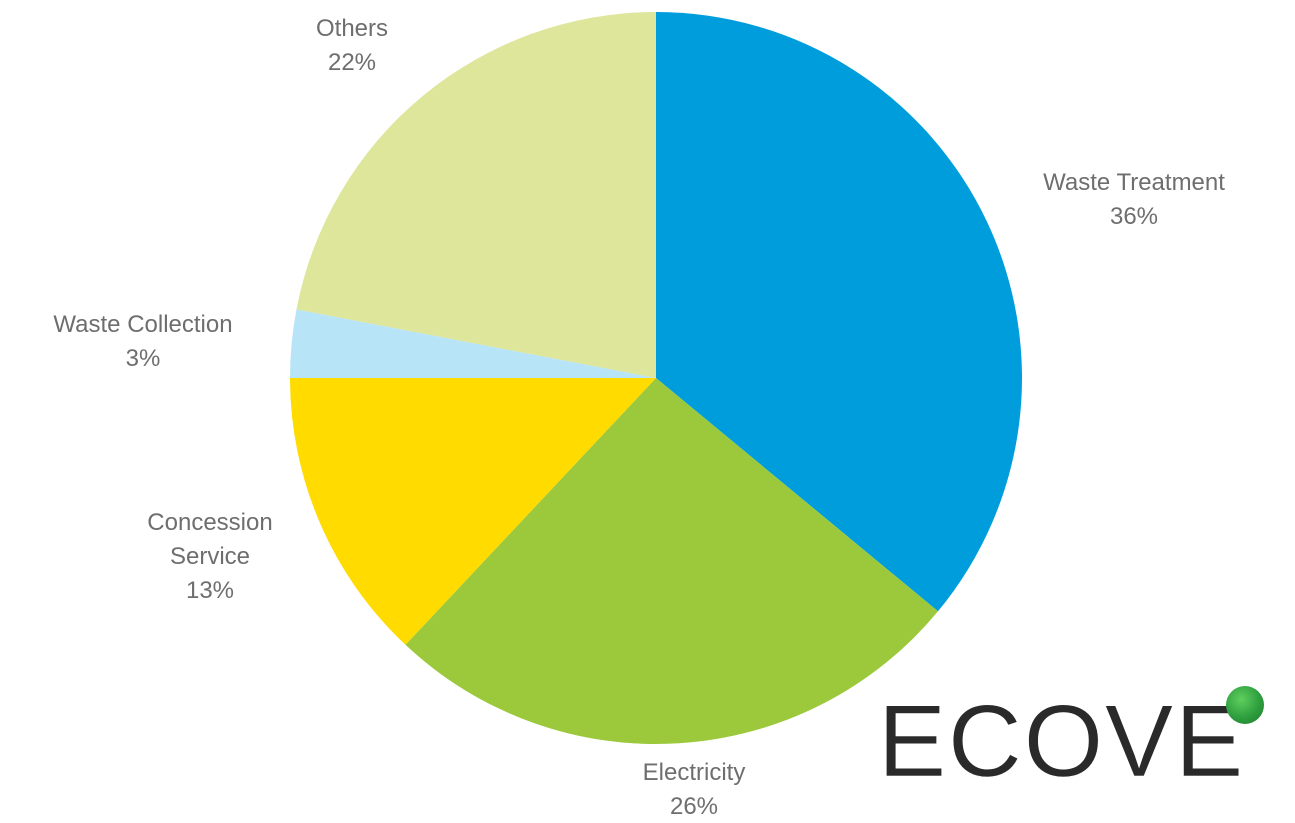  I want to click on slice-label-concession: Concession Service 13%, so click(209, 556).